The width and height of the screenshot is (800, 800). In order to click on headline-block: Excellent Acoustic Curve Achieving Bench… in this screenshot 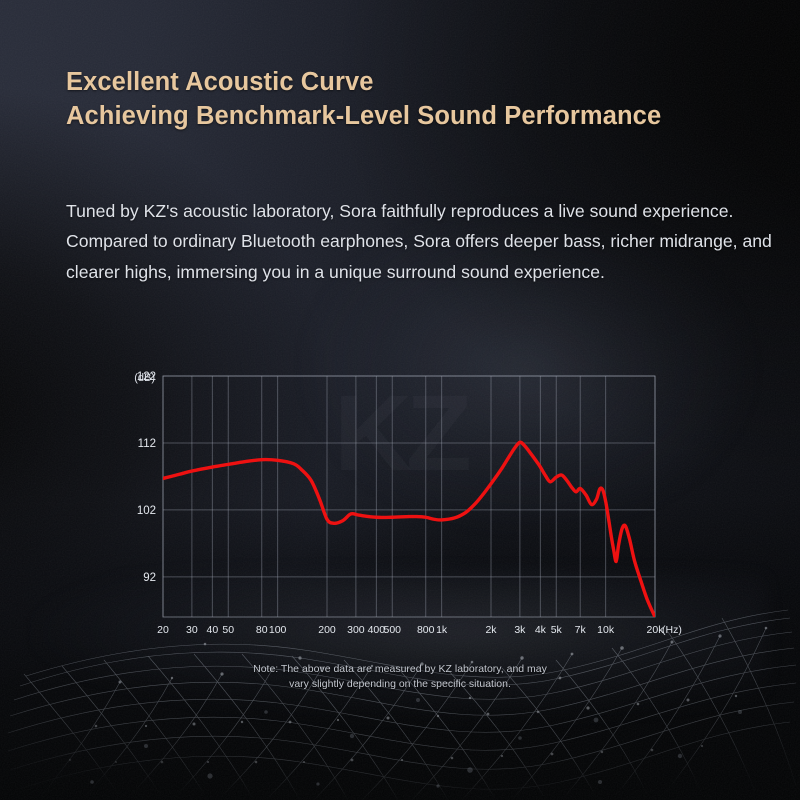, I will do `click(416, 99)`.